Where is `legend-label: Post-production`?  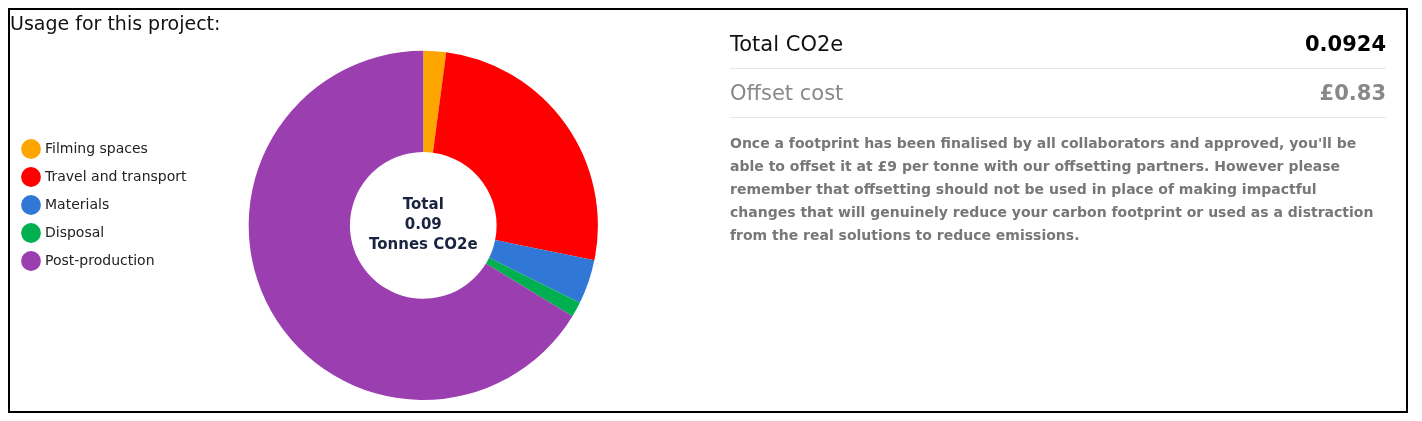 legend-label: Post-production is located at coordinates (100, 259).